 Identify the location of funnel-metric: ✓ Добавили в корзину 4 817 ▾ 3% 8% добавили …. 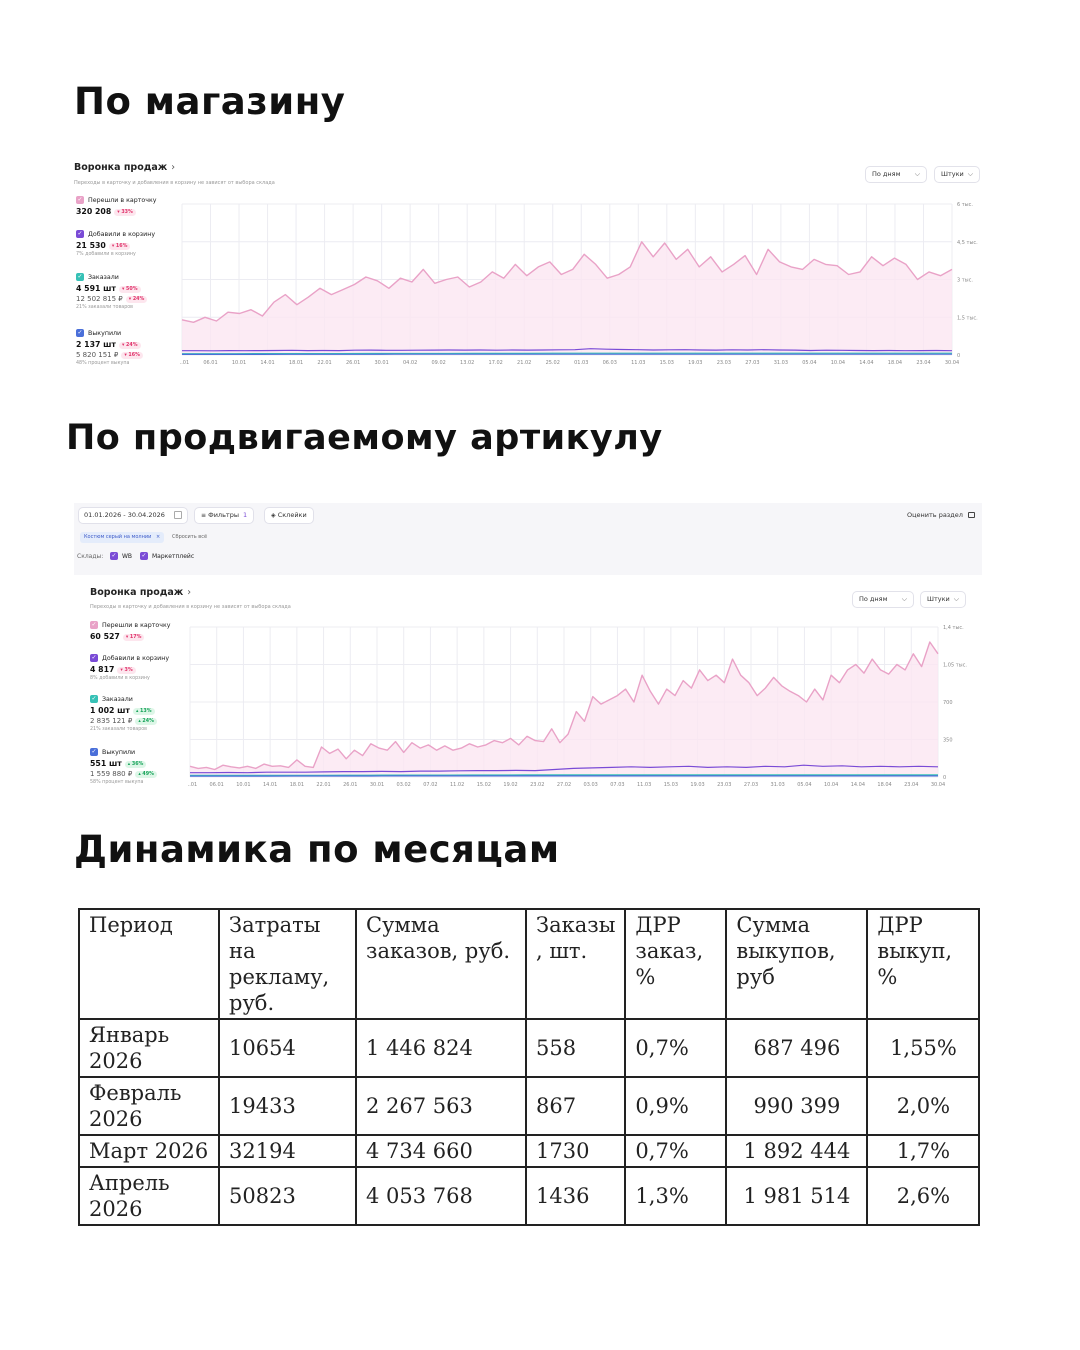
(140, 667).